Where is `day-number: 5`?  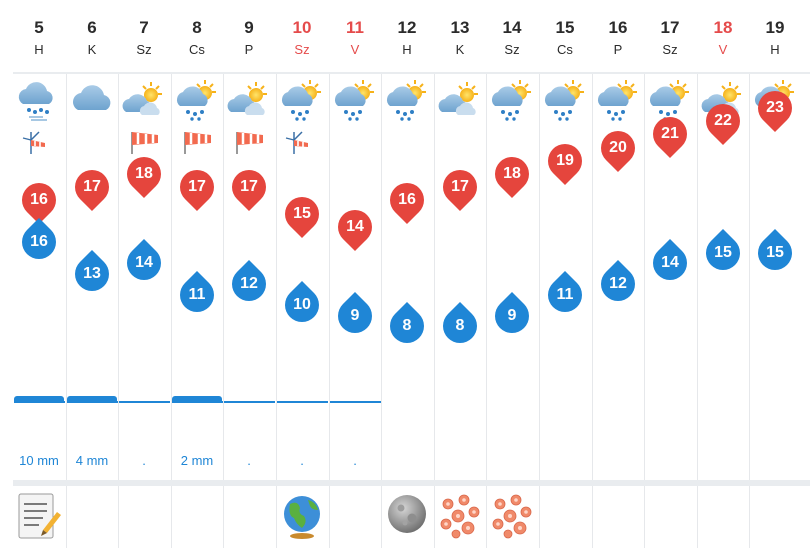
day-number: 5 is located at coordinates (39, 27).